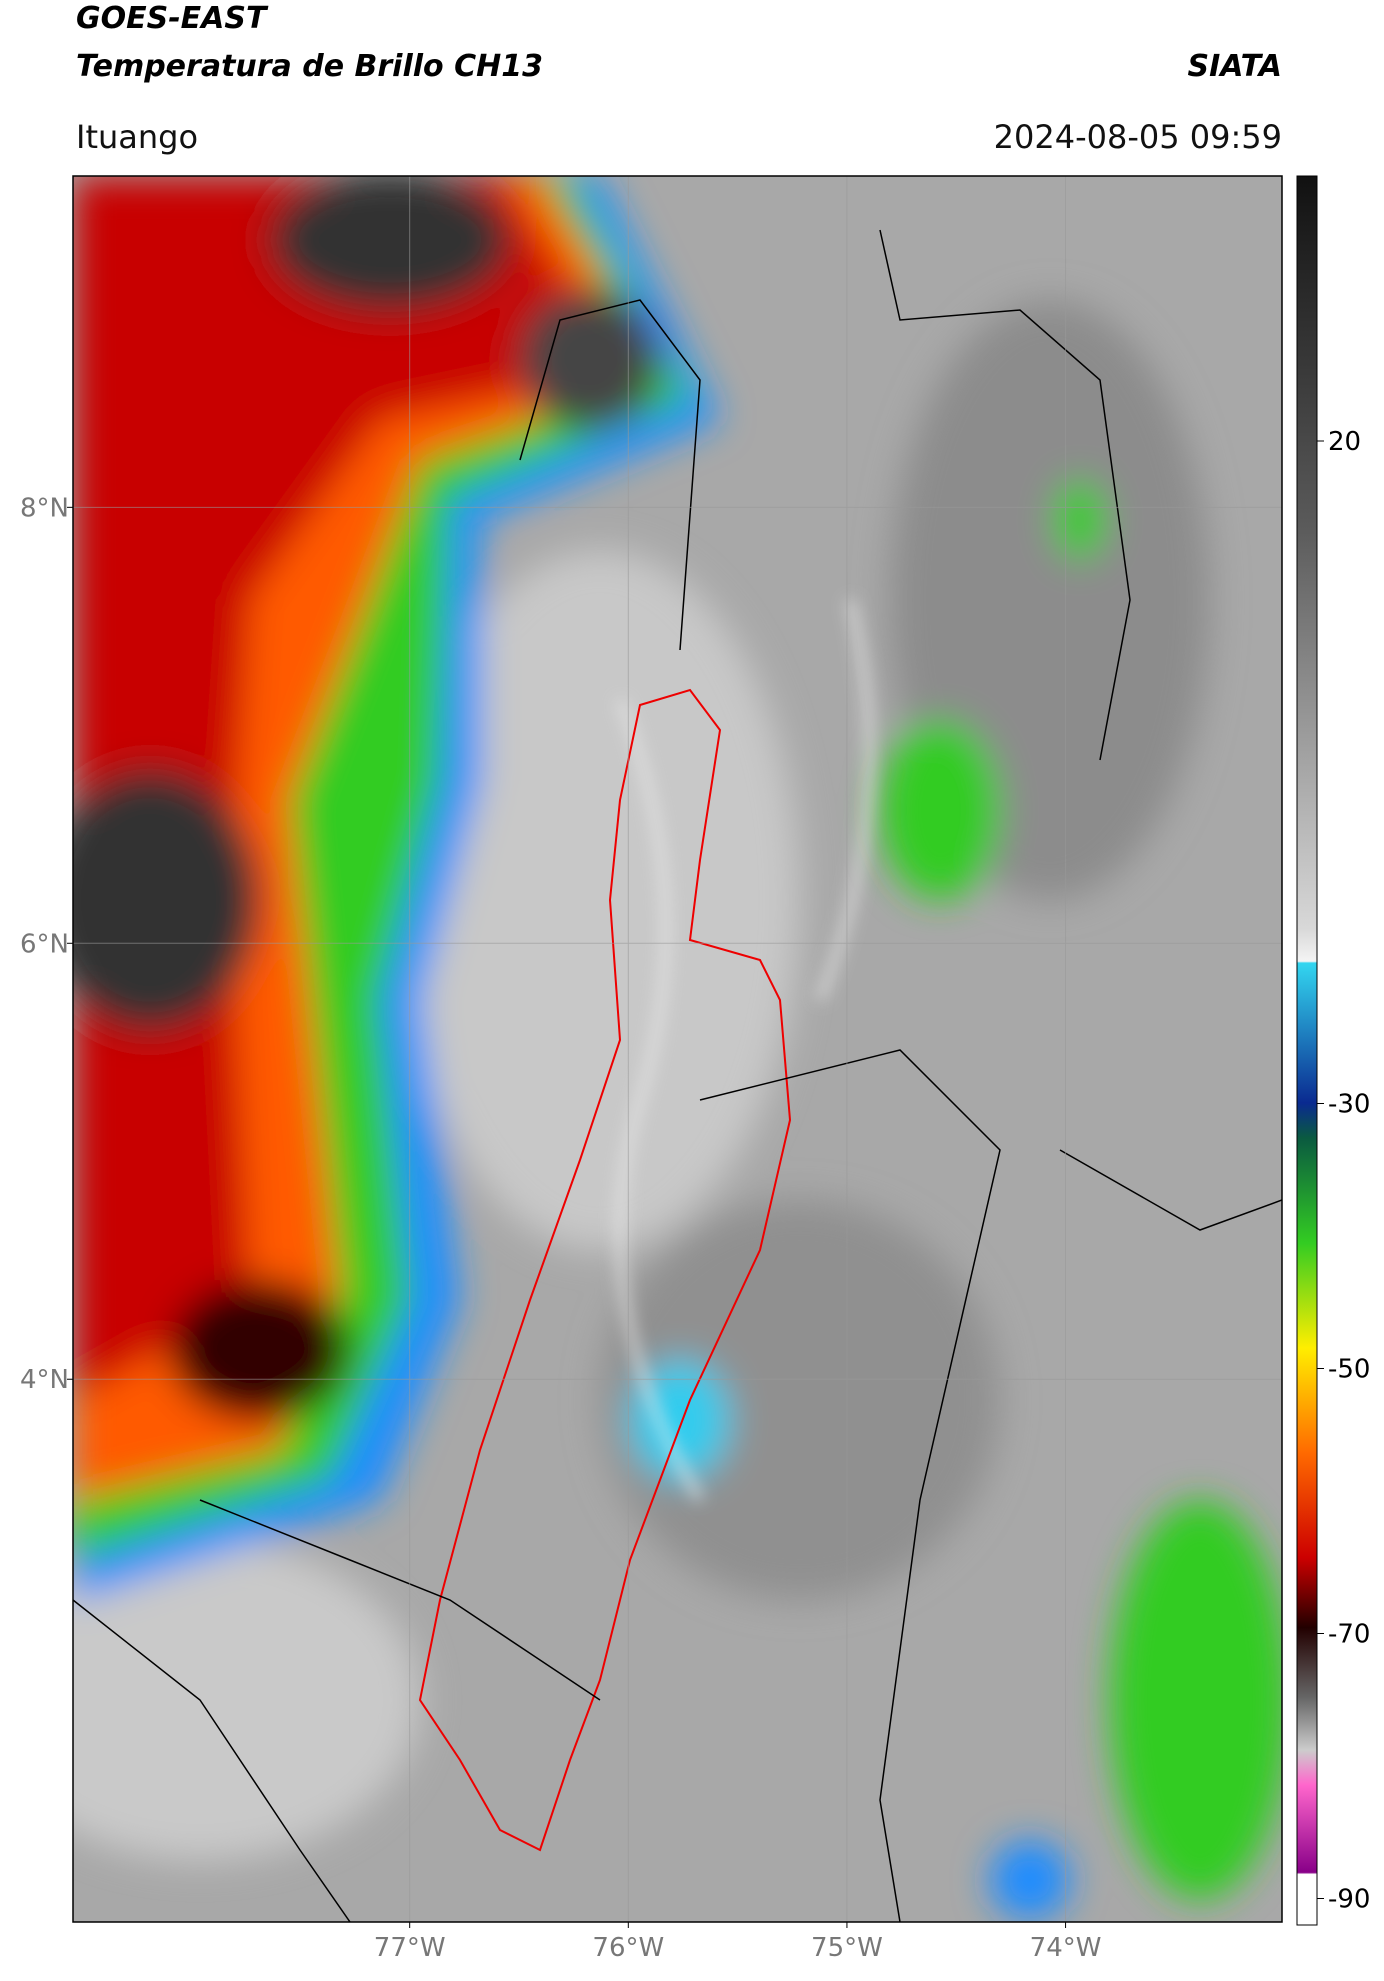 The width and height of the screenshot is (1384, 1981). I want to click on brand: SIATA, so click(1235, 66).